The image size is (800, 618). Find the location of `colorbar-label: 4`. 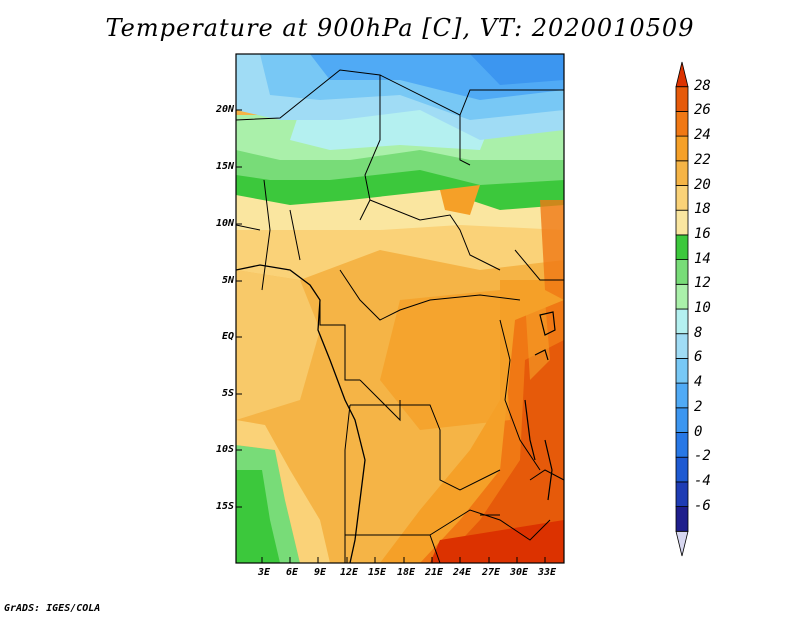

colorbar-label: 4 is located at coordinates (698, 382).